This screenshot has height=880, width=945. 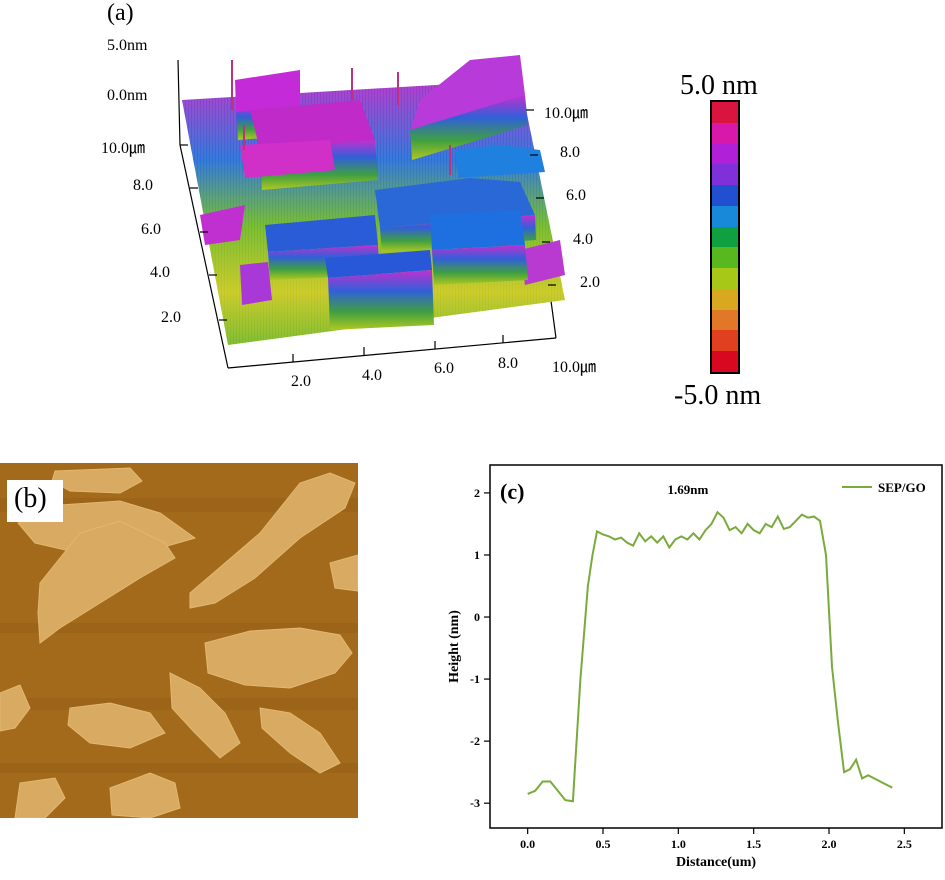 What do you see at coordinates (475, 803) in the screenshot?
I see `y-tick-label: -3` at bounding box center [475, 803].